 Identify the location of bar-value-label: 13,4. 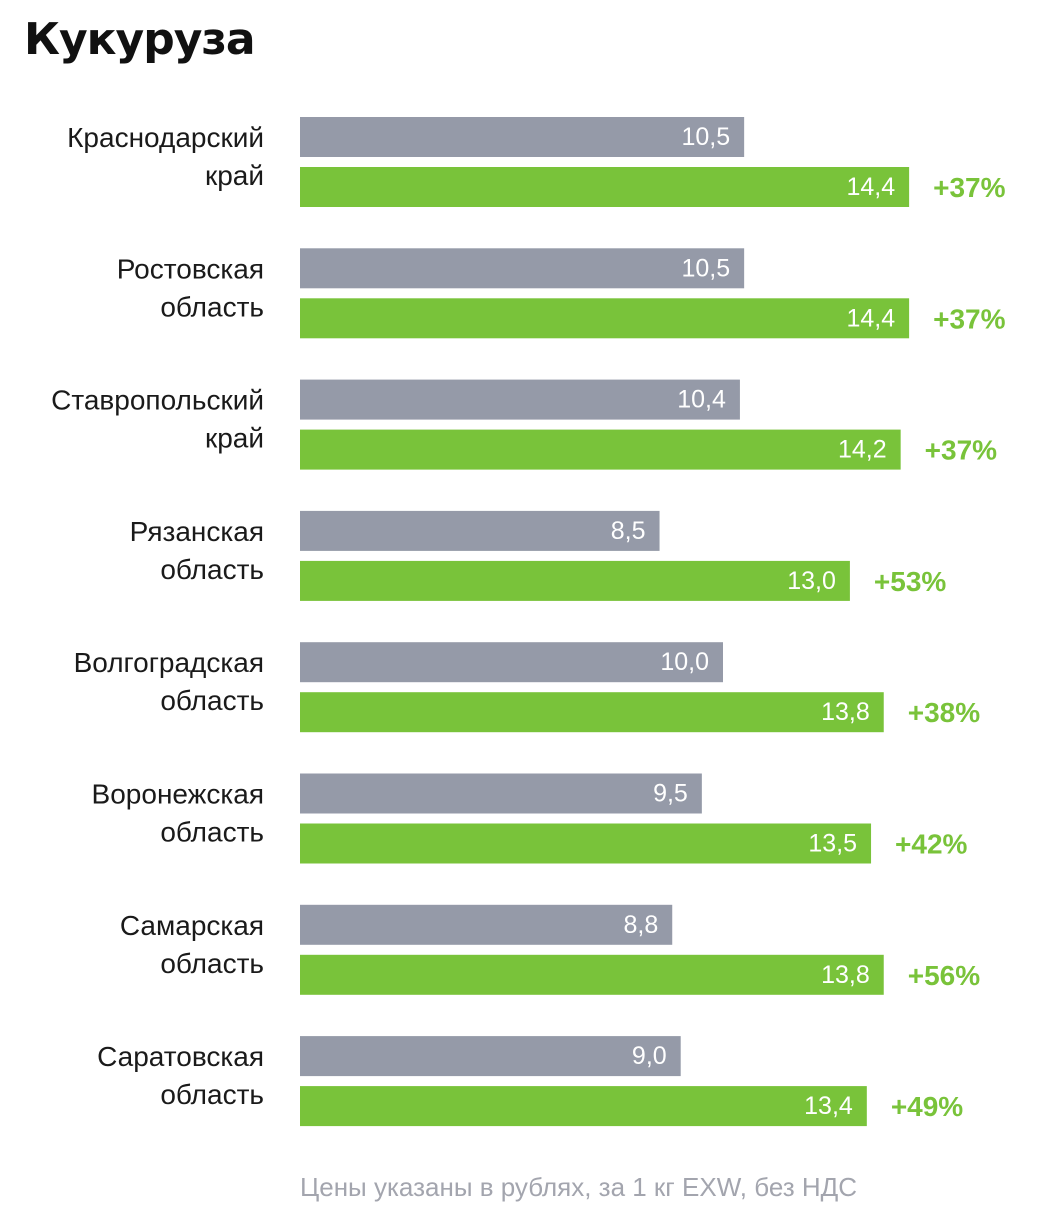
(828, 1106).